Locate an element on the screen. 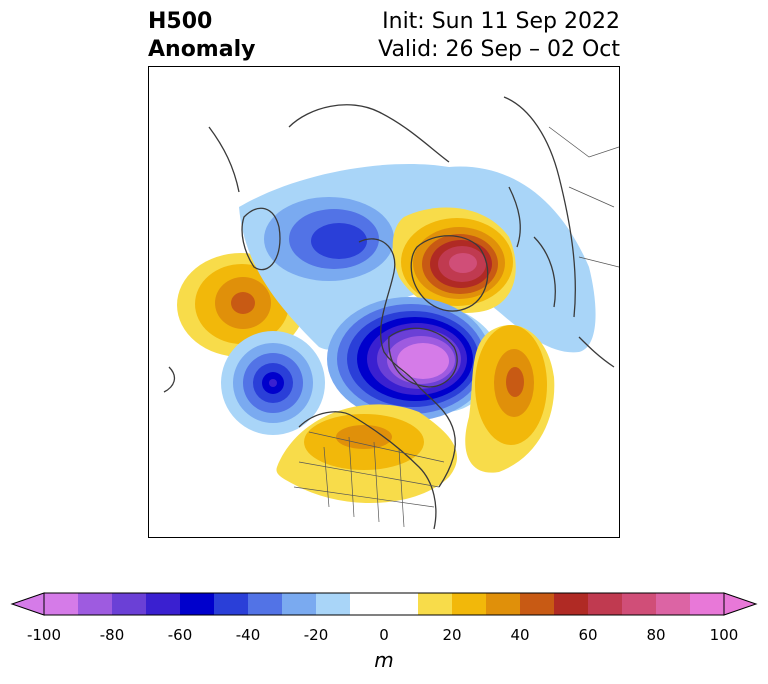 The width and height of the screenshot is (768, 684). valid-range: Valid: 26 Sep – 02 Oct is located at coordinates (499, 49).